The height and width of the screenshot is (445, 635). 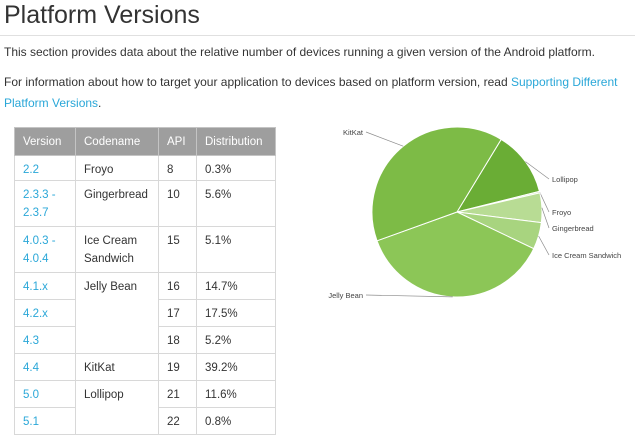 What do you see at coordinates (177, 141) in the screenshot?
I see `header-api: API` at bounding box center [177, 141].